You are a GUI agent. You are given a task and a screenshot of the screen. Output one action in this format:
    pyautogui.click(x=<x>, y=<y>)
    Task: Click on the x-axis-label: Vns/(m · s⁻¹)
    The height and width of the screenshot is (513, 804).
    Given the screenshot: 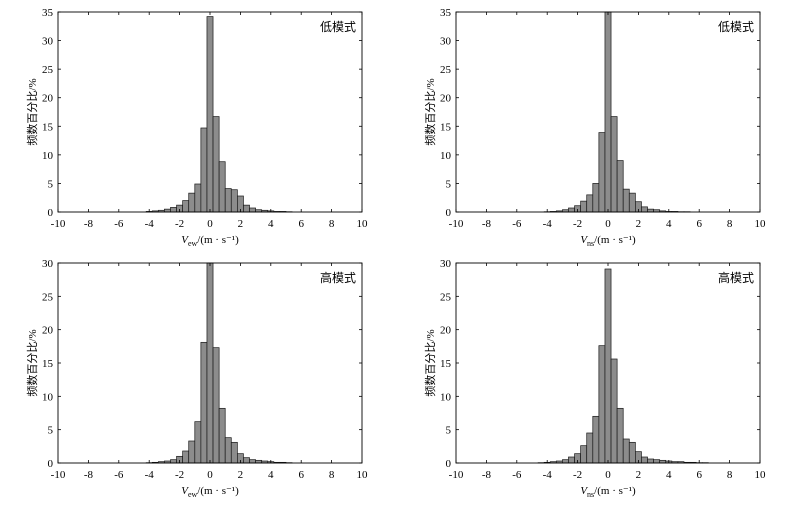 What is the action you would take?
    pyautogui.click(x=608, y=492)
    